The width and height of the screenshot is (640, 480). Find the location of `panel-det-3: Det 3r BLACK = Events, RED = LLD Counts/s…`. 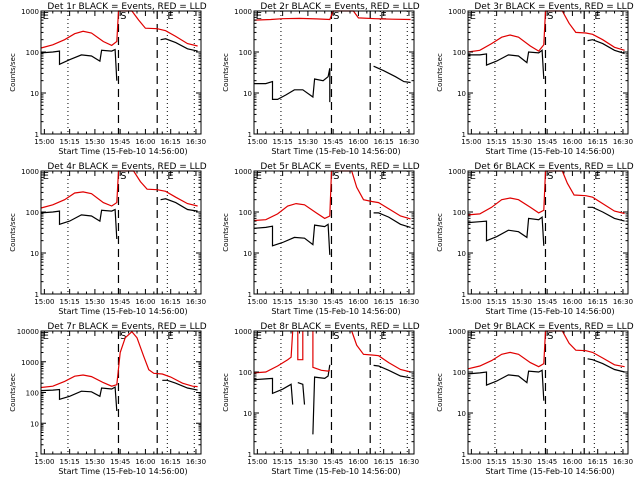

panel-det-3: Det 3r BLACK = Events, RED = LLD Counts/s… is located at coordinates (535, 79).